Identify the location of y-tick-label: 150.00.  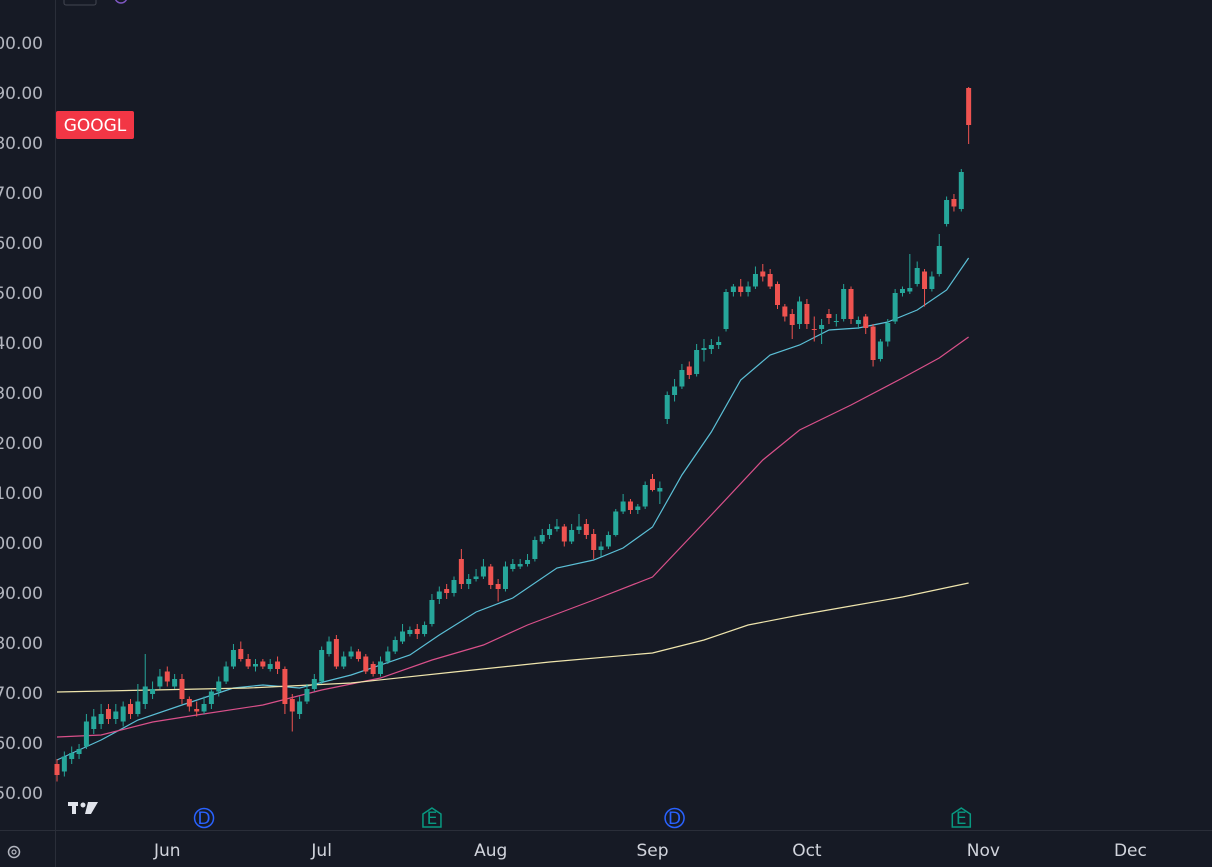
(21, 794).